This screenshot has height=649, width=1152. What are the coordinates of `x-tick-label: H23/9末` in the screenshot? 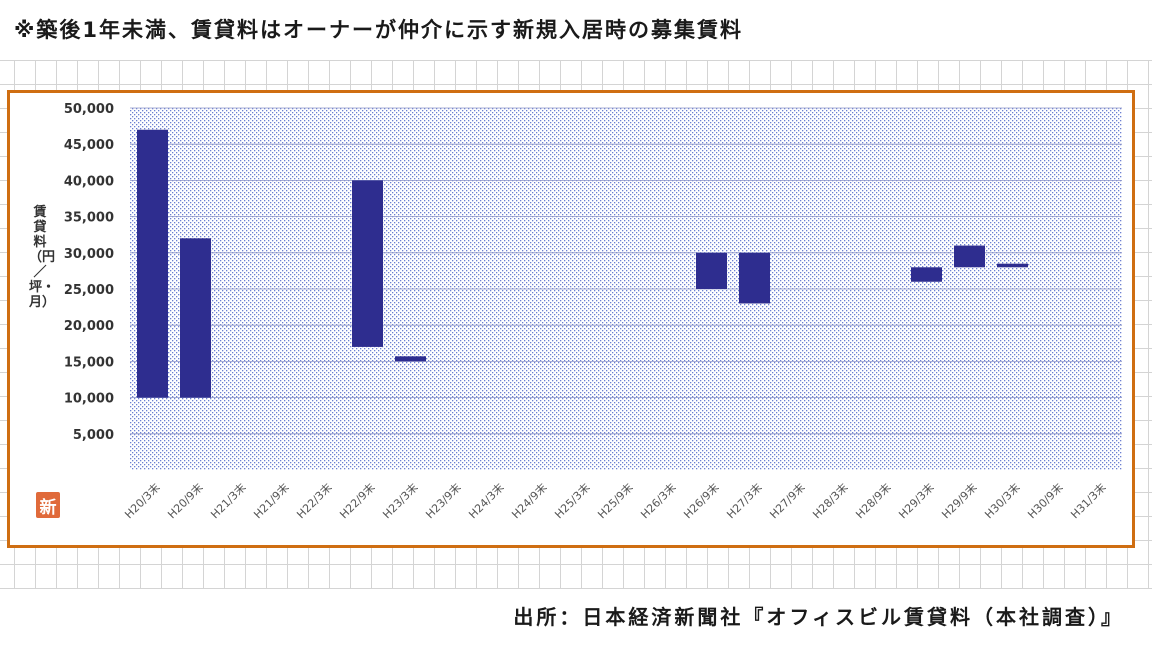 It's located at (443, 500).